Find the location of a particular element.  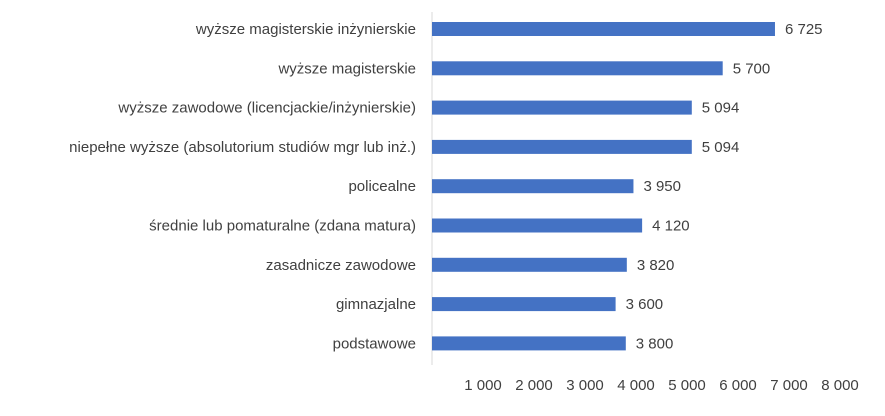

x-tick-label: 5 000 is located at coordinates (687, 385).